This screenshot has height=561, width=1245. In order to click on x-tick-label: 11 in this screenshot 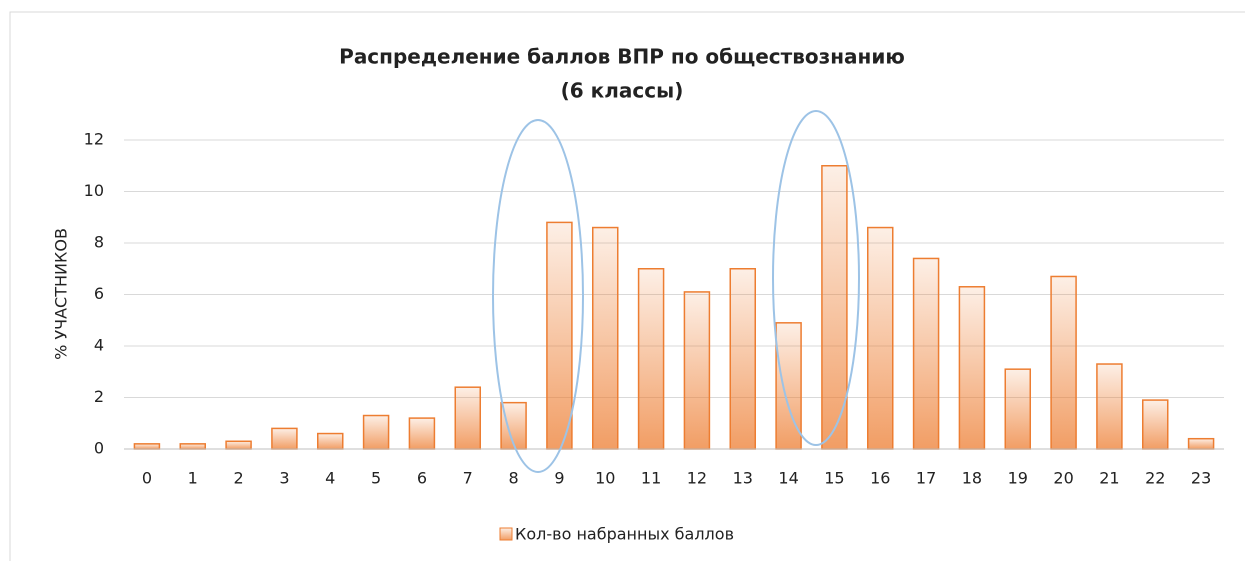, I will do `click(651, 478)`.